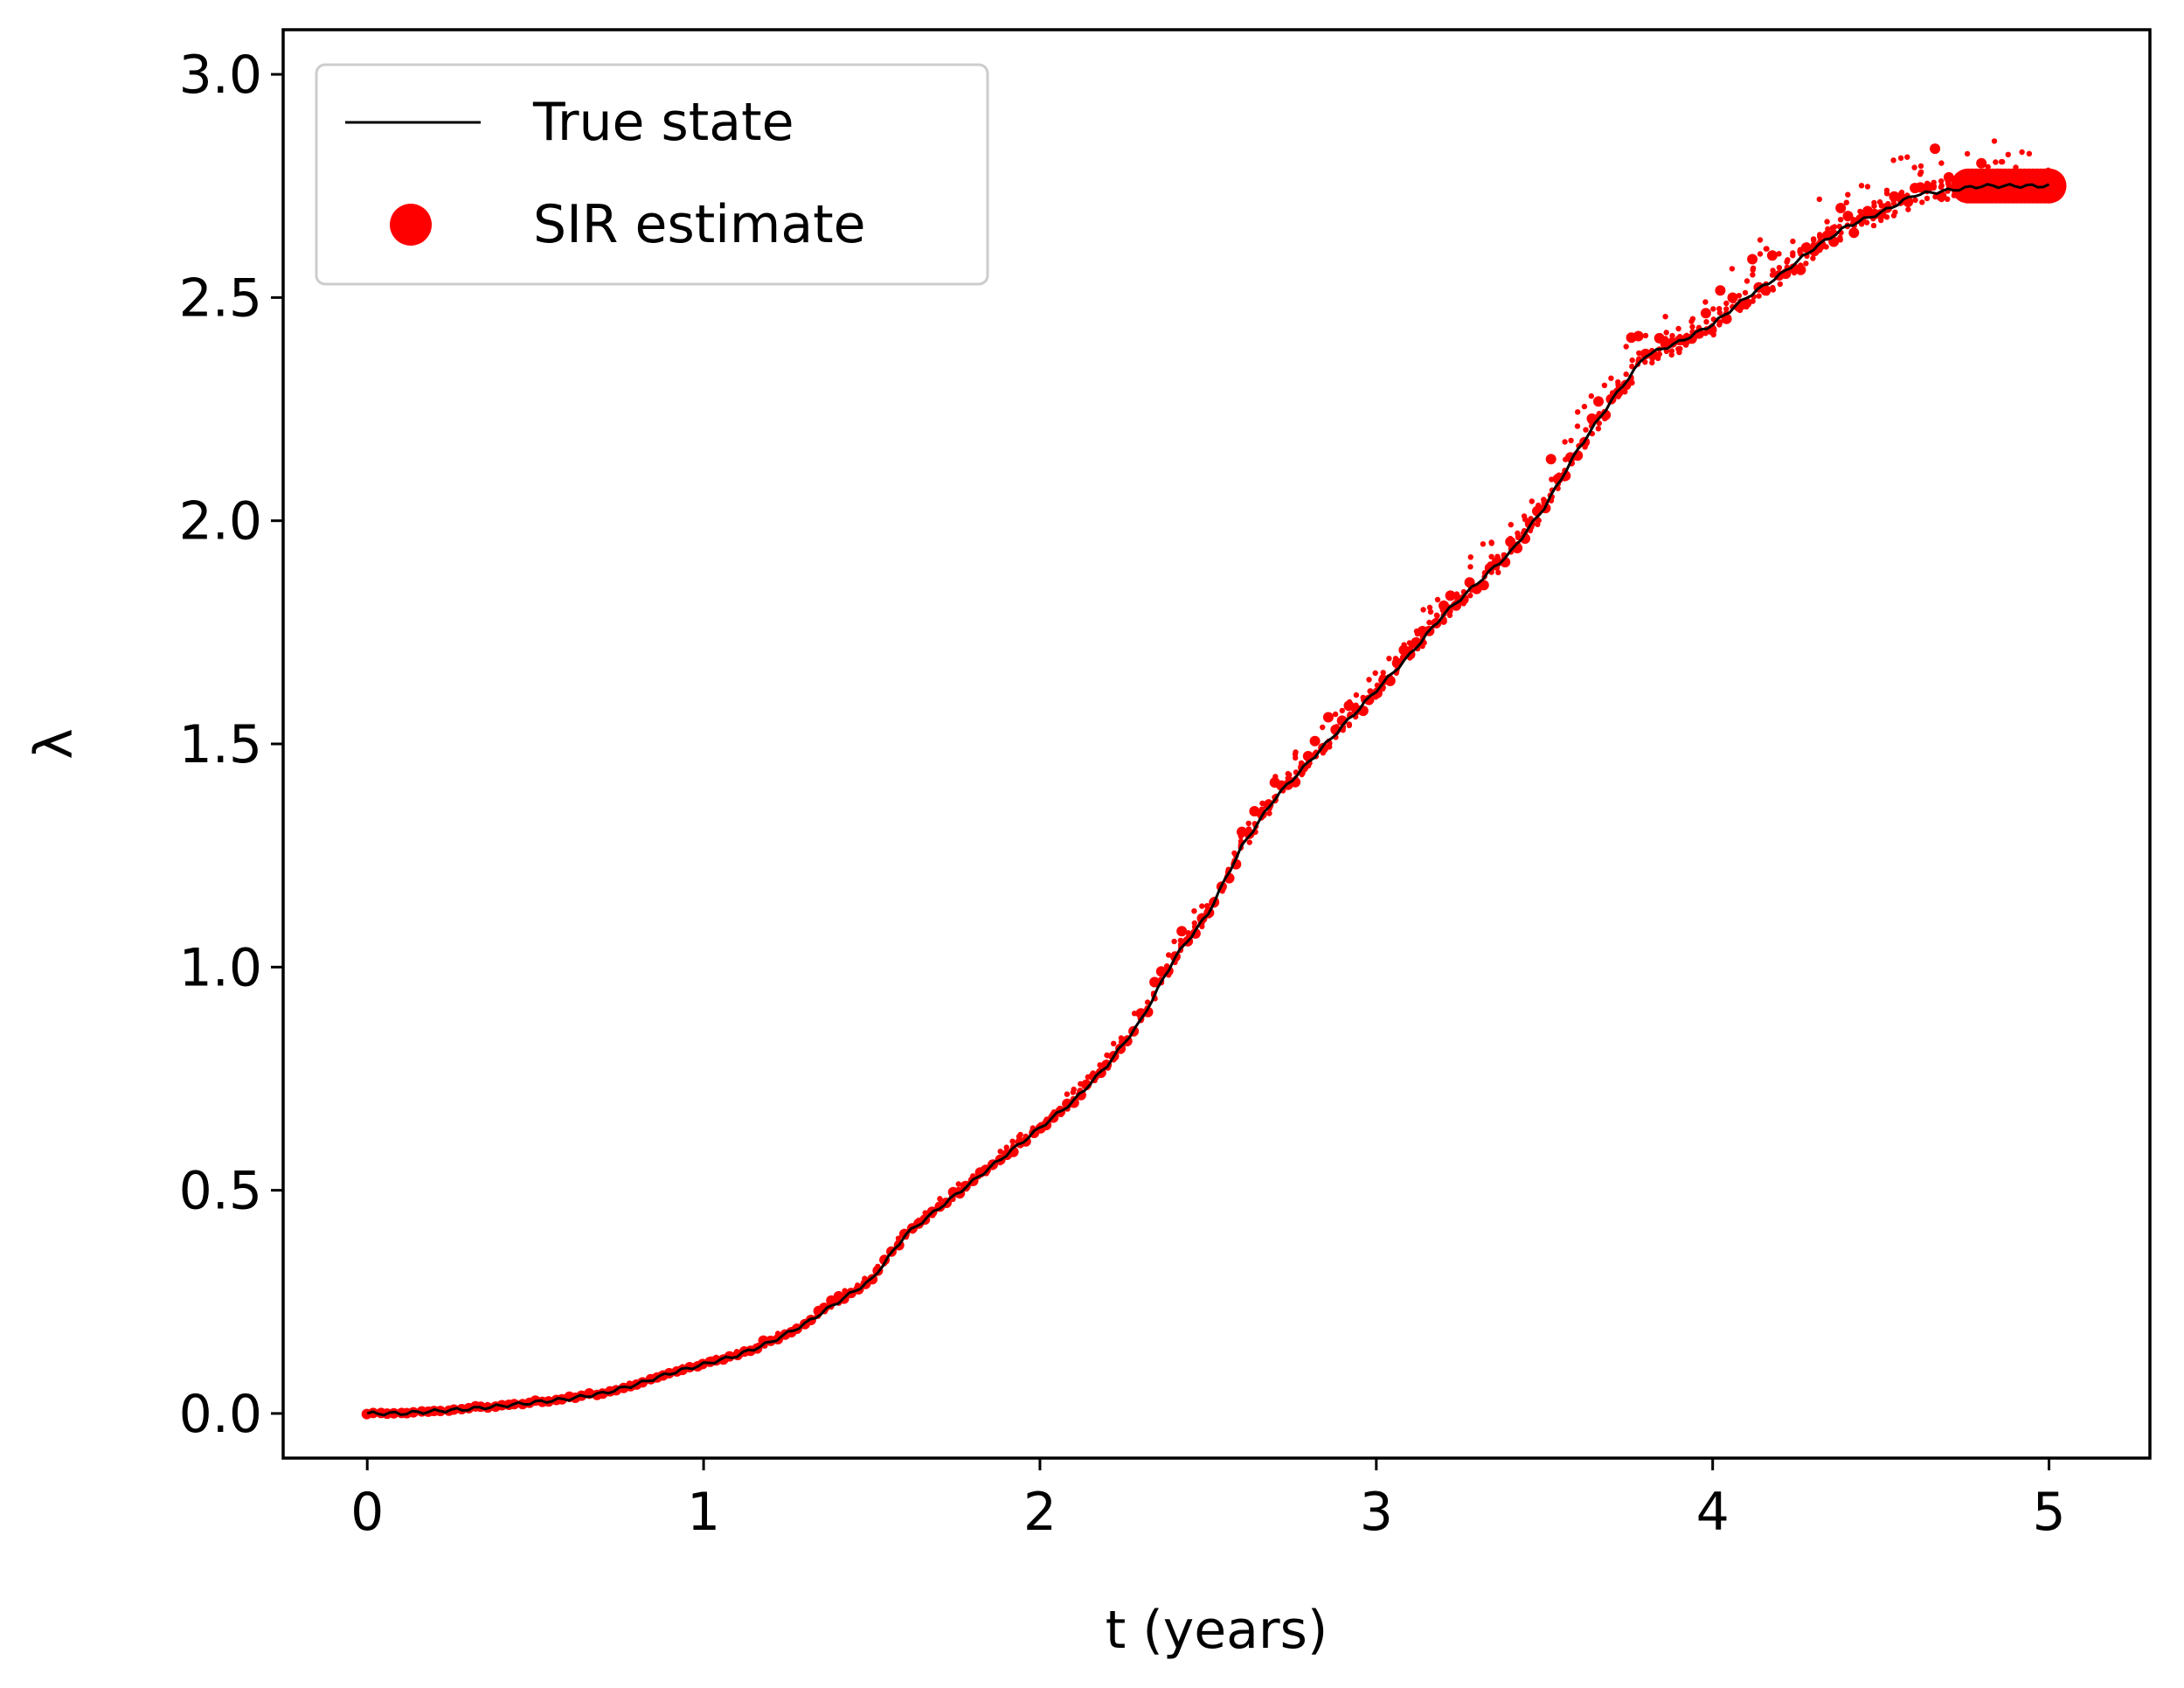  What do you see at coordinates (220, 1414) in the screenshot?
I see `y-tick-label: 0.0` at bounding box center [220, 1414].